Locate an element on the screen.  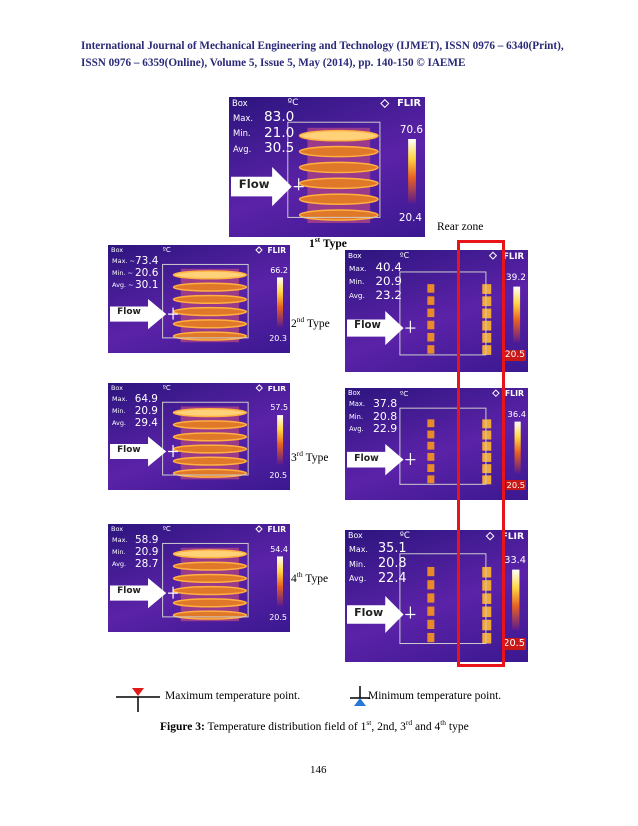
type-word: Type is located at coordinates (317, 323).